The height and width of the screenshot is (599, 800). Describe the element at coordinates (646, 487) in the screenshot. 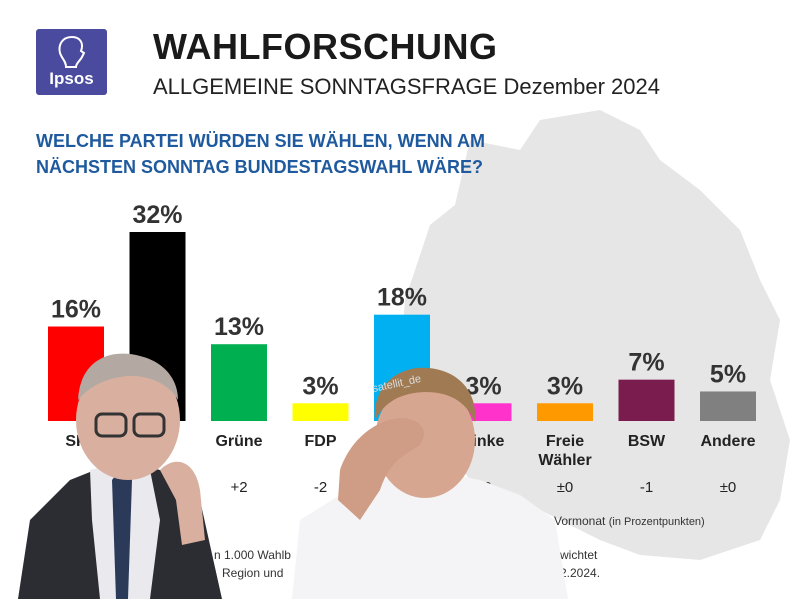

I see `change-label-7: -1` at that location.